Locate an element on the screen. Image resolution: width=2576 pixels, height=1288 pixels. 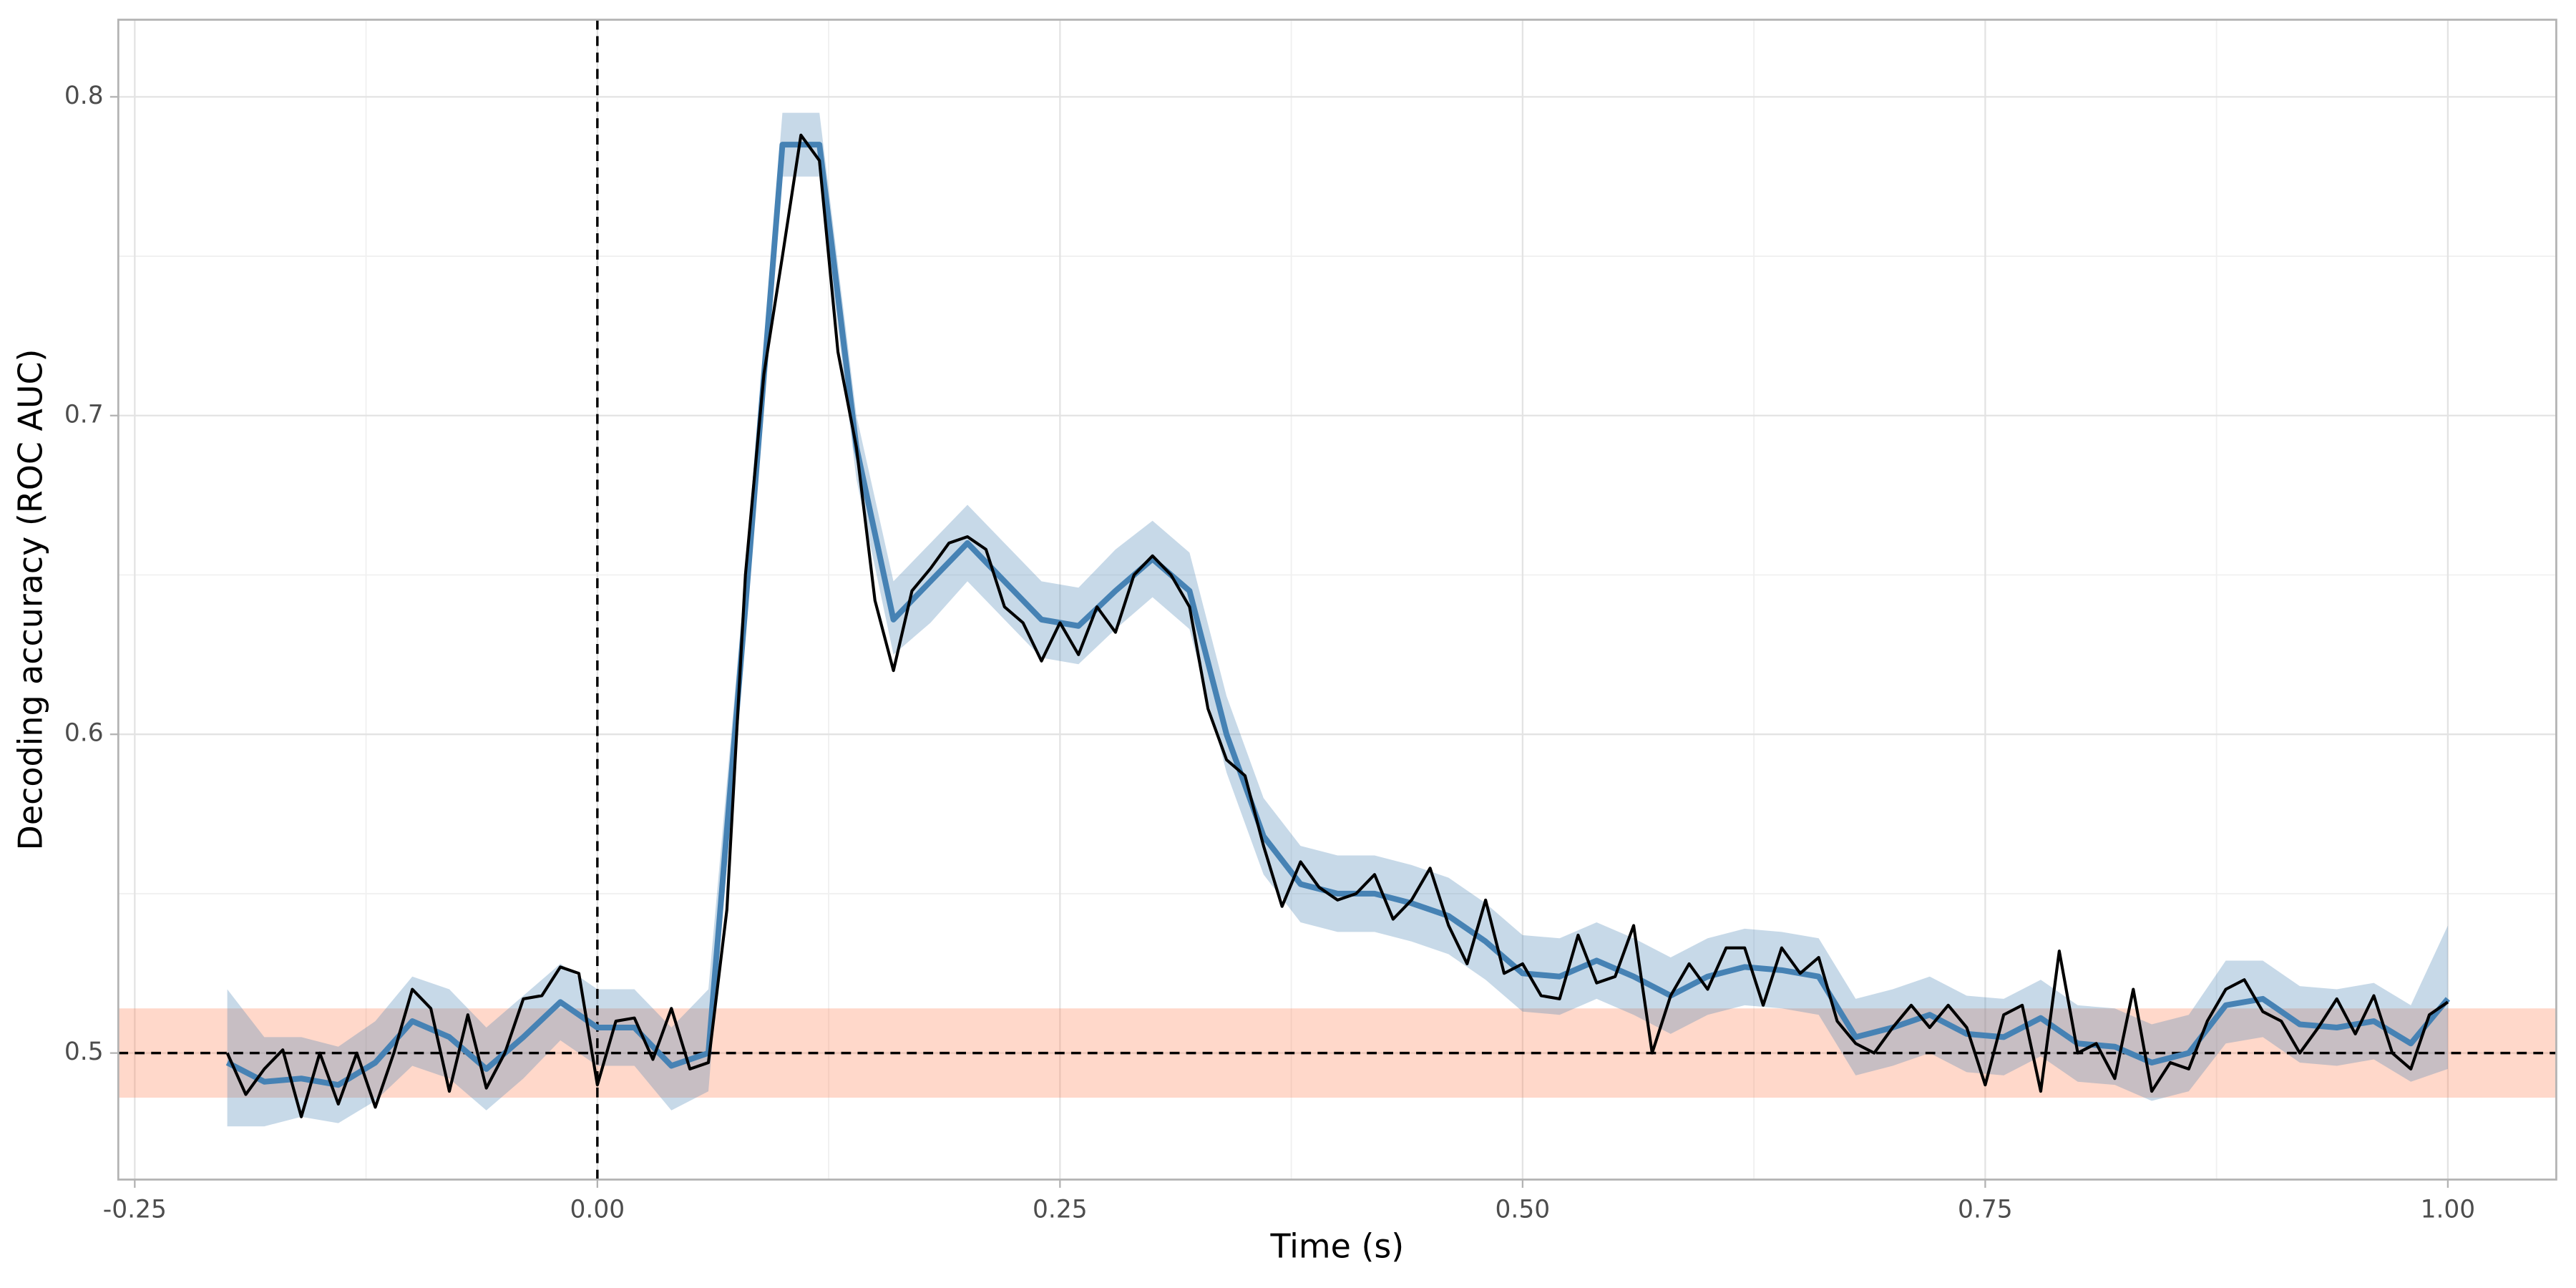
x-axis-title: Time (s) is located at coordinates (1337, 1245).